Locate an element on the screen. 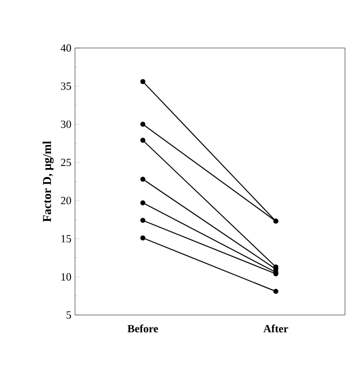  y-tick-label: 15 is located at coordinates (66, 238).